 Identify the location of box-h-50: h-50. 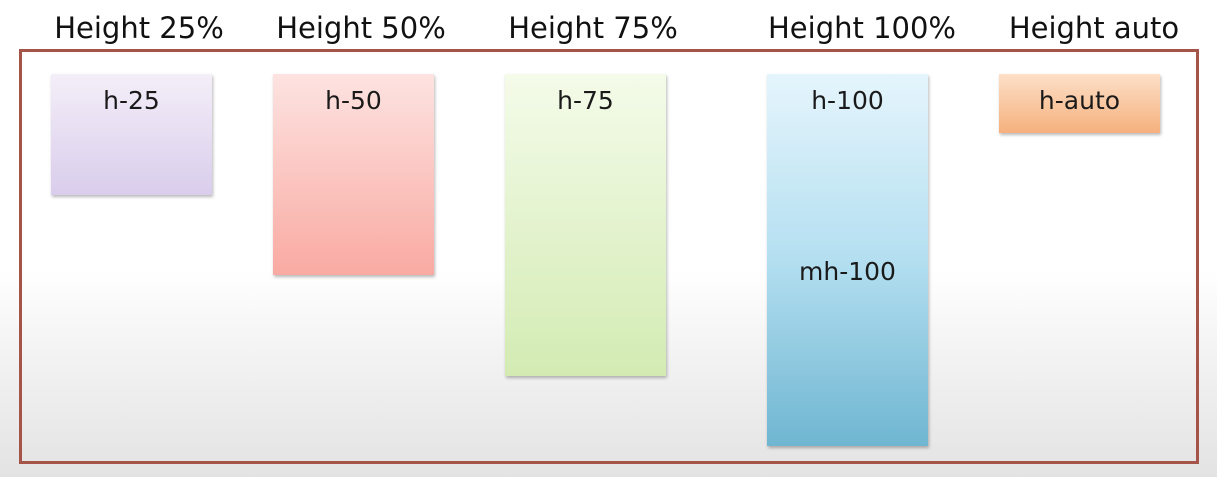
(353, 174).